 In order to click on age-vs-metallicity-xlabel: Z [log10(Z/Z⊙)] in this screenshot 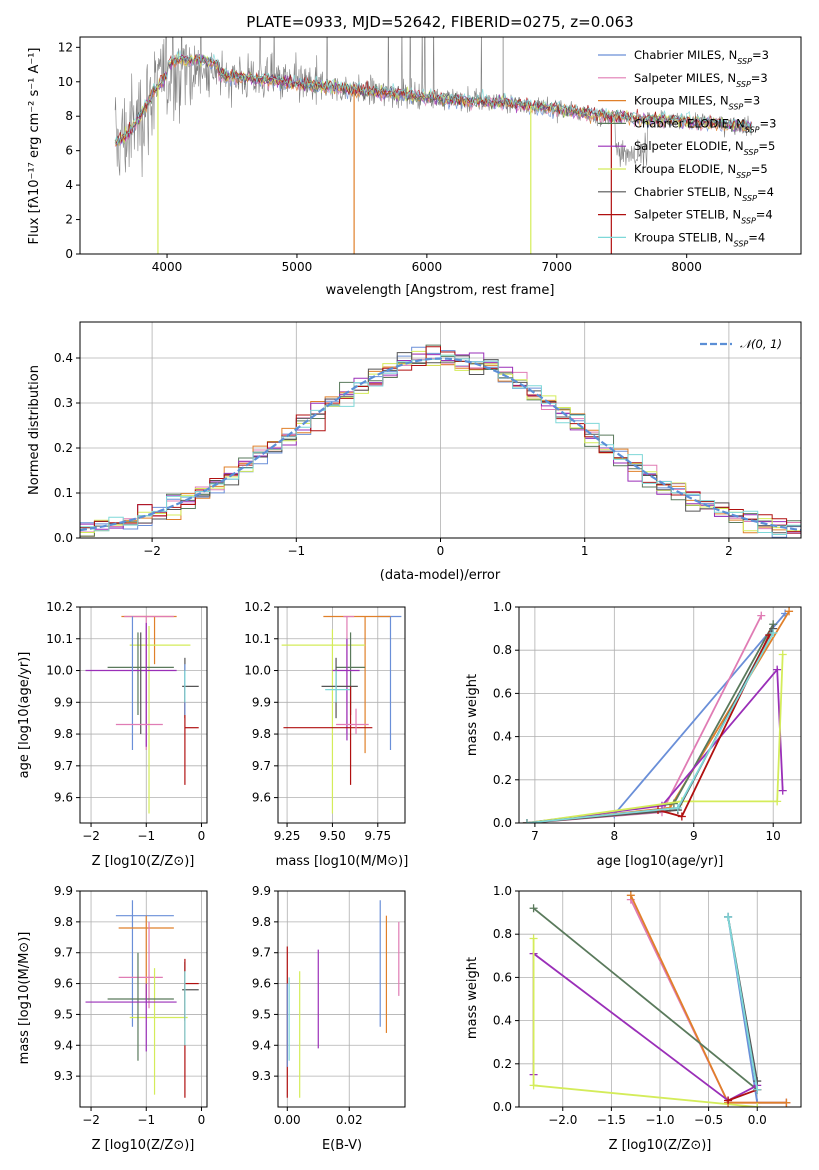, I will do `click(143, 861)`.